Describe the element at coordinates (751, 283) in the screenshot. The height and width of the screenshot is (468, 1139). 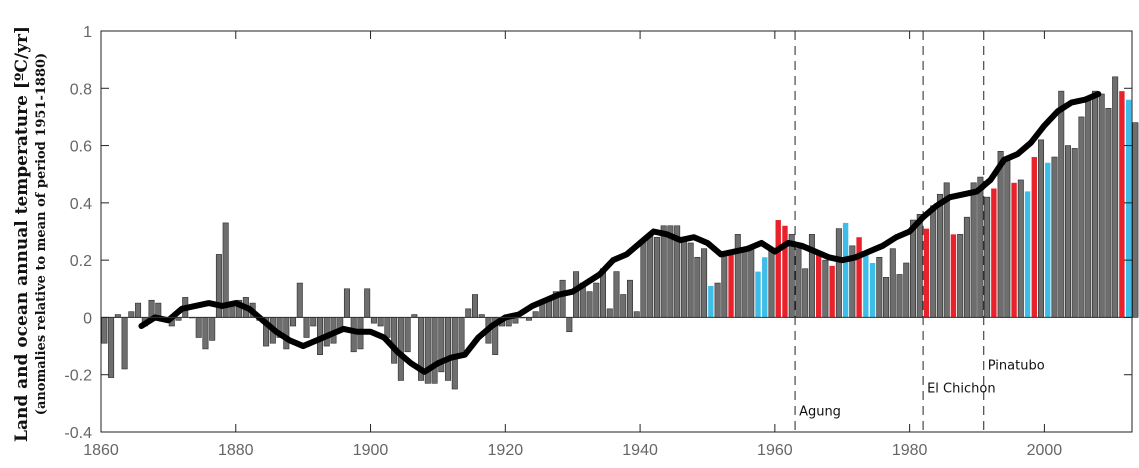
I see `bar-1956` at that location.